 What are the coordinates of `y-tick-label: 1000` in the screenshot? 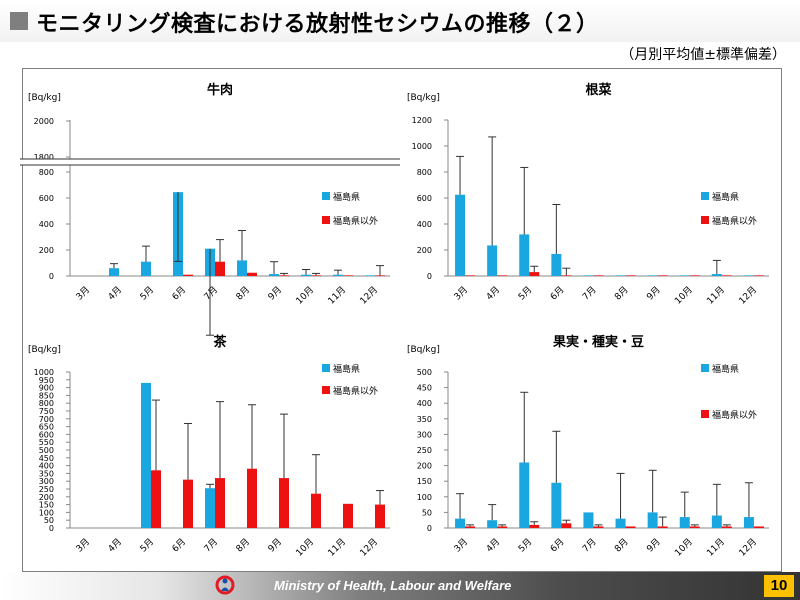 It's located at (44, 372).